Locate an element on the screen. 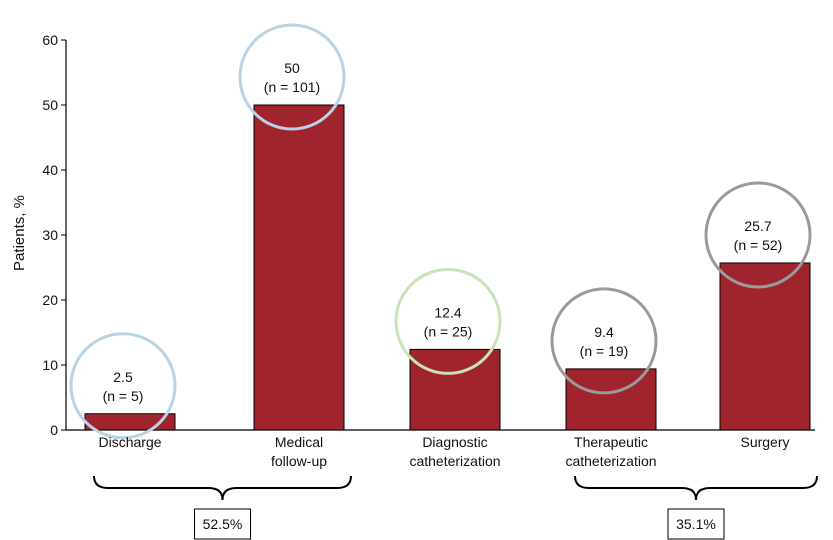 This screenshot has width=833, height=540. y-tick-label: 10 is located at coordinates (50, 365).